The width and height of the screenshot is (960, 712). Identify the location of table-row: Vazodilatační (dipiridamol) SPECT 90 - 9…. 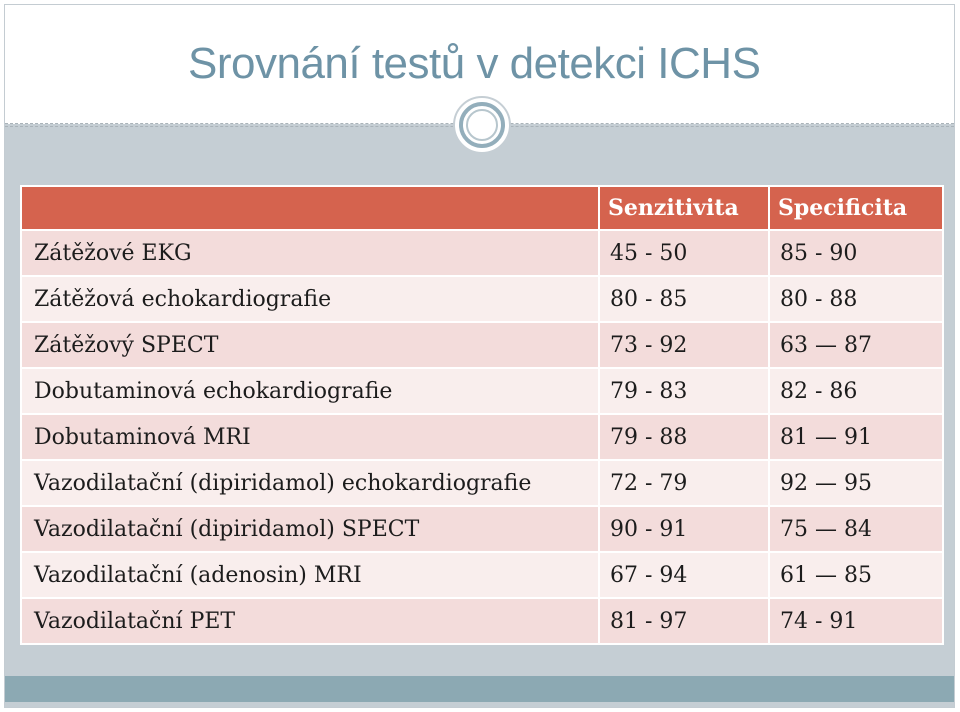
(482, 529).